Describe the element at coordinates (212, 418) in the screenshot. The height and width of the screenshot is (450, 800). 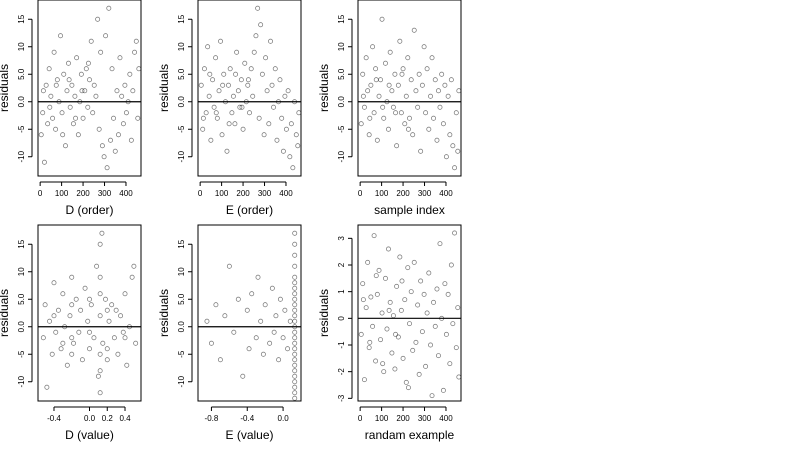
I see `x-tick-label: -0.8` at that location.